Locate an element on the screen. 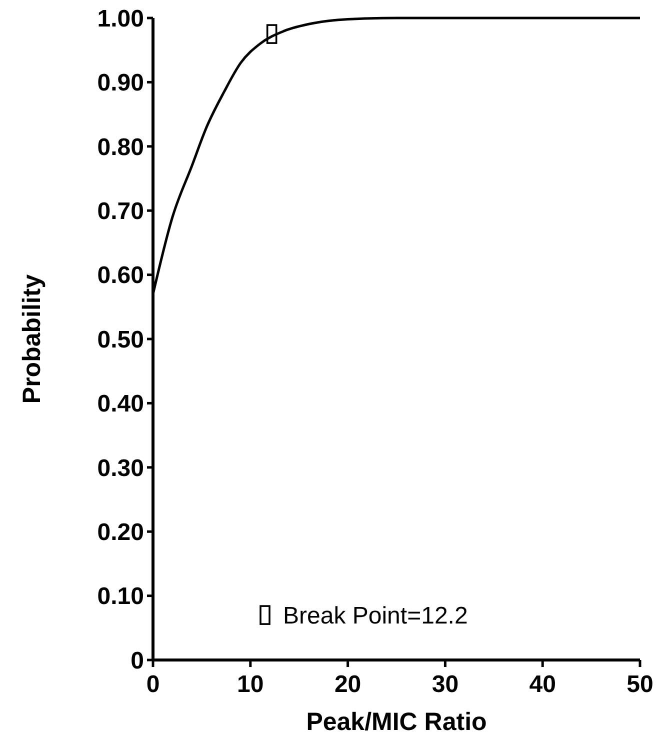 This screenshot has width=671, height=746. y-axis-title: Probability is located at coordinates (32, 339).